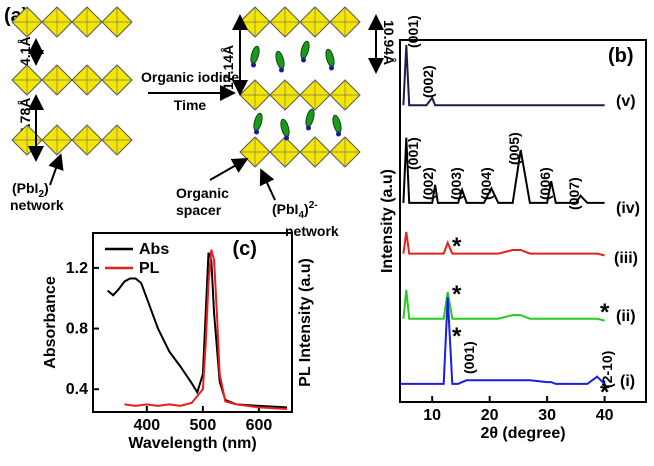 The height and width of the screenshot is (466, 654). What do you see at coordinates (490, 415) in the screenshot?
I see `x-tick-label: 20` at bounding box center [490, 415].